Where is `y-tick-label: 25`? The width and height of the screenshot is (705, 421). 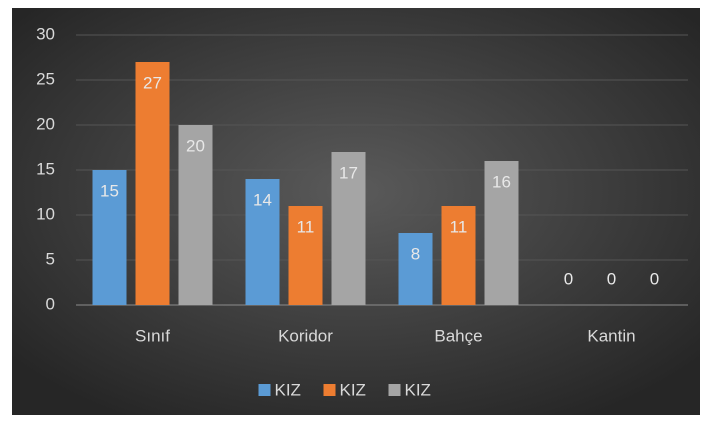
y-tick-label: 25 is located at coordinates (45, 78).